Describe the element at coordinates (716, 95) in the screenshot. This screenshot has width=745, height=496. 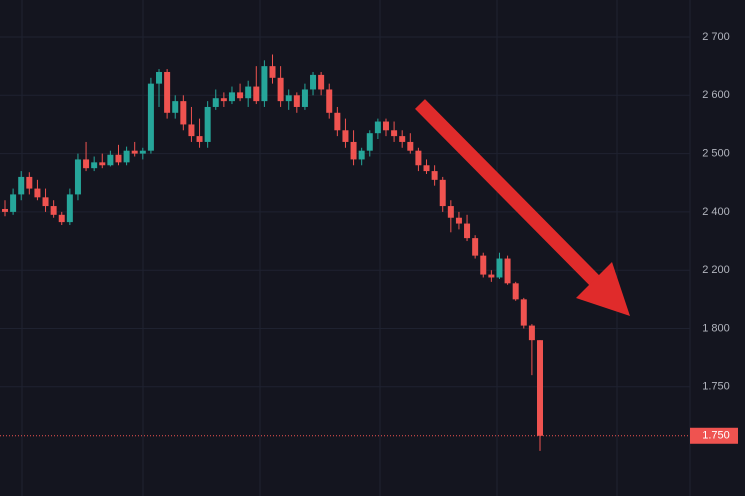
I see `y-tick-label: 2 600` at that location.